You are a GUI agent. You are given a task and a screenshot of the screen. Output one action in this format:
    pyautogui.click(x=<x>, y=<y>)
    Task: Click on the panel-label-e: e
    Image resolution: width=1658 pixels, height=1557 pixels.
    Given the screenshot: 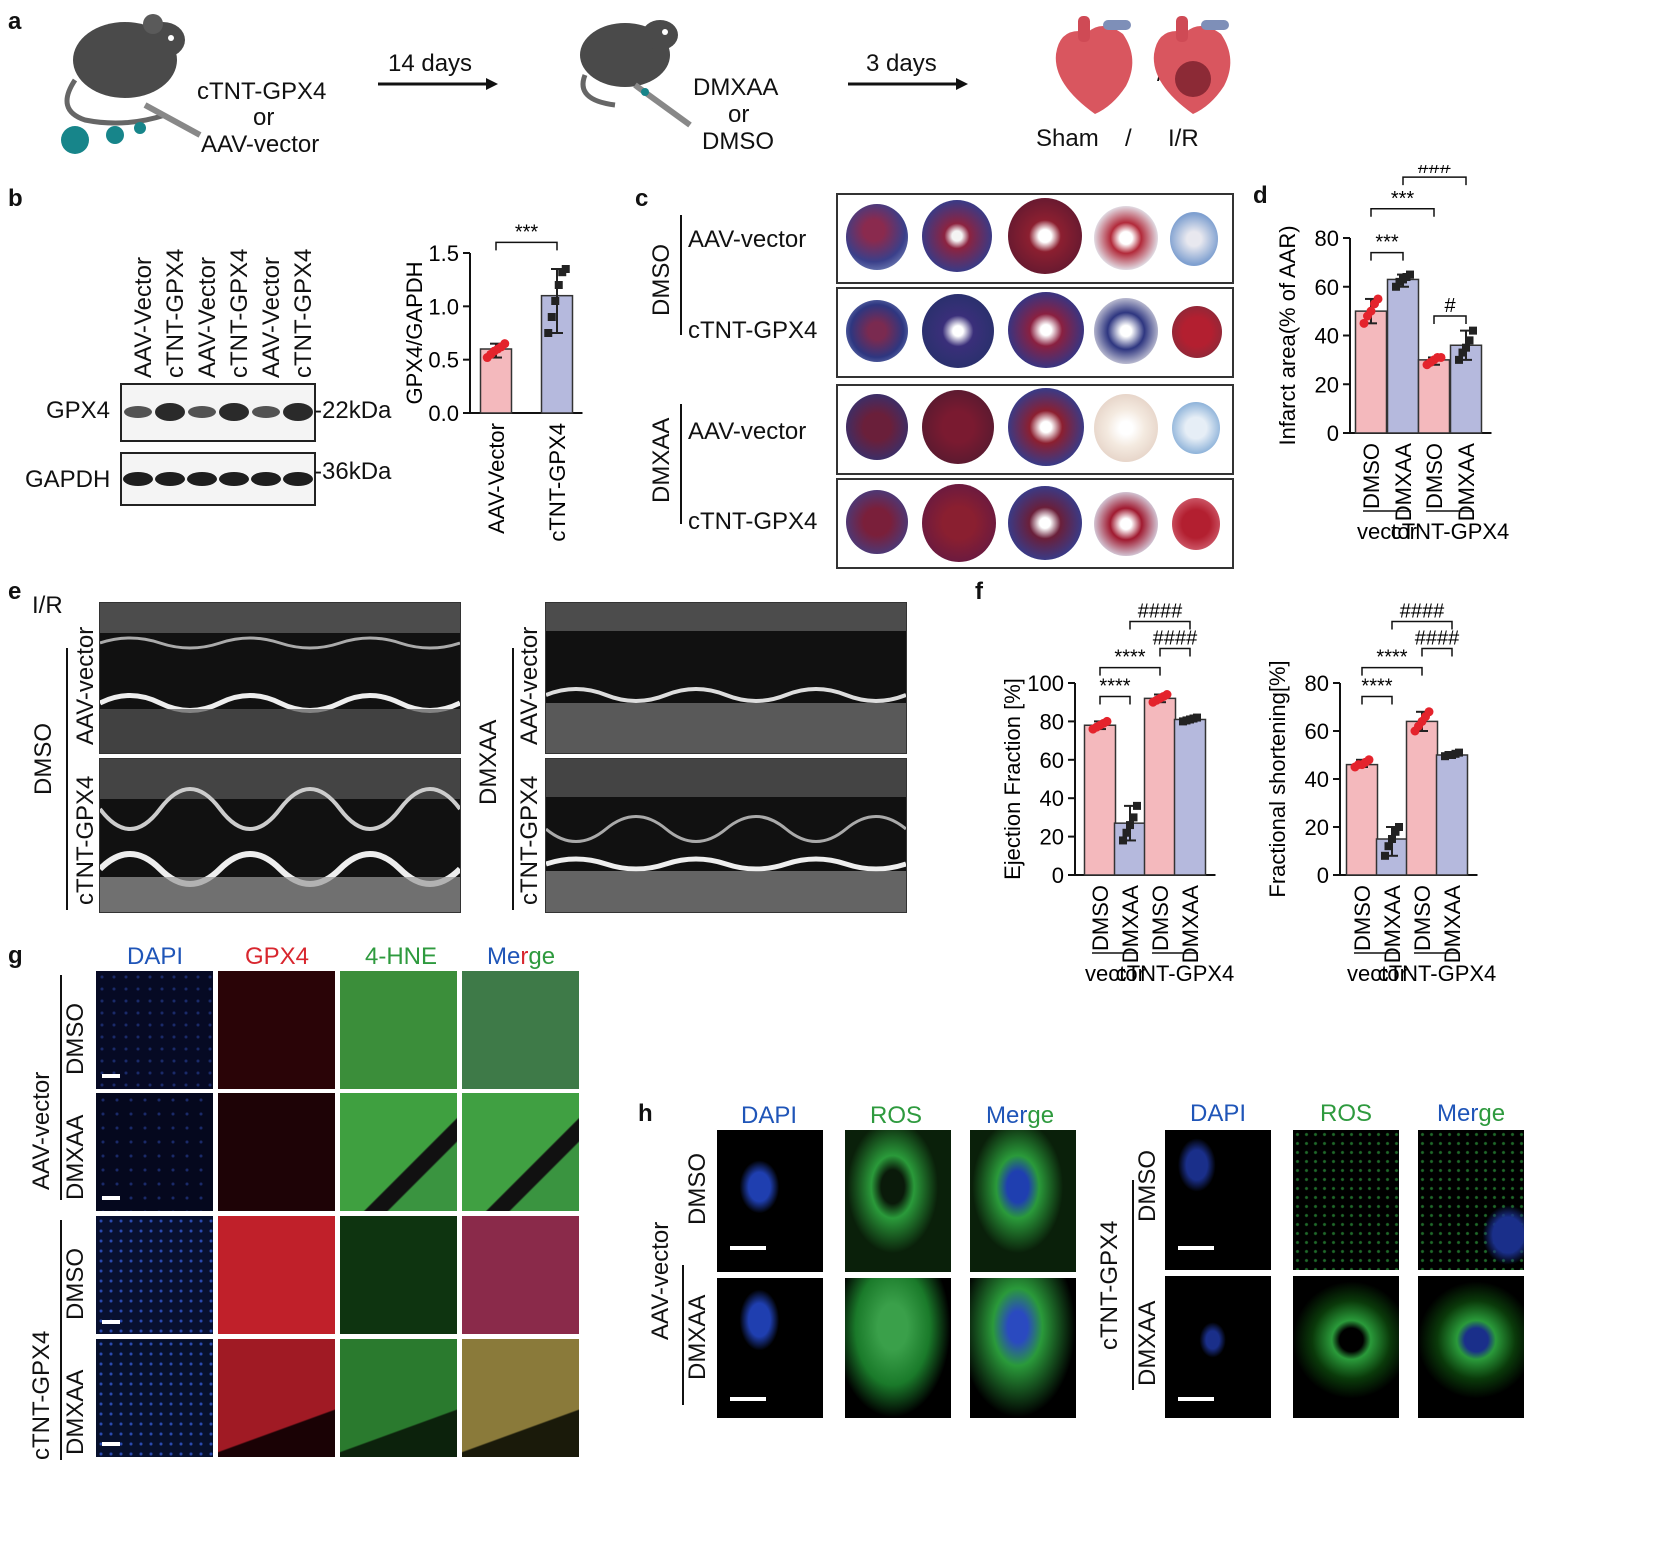 What is the action you would take?
    pyautogui.click(x=15, y=591)
    